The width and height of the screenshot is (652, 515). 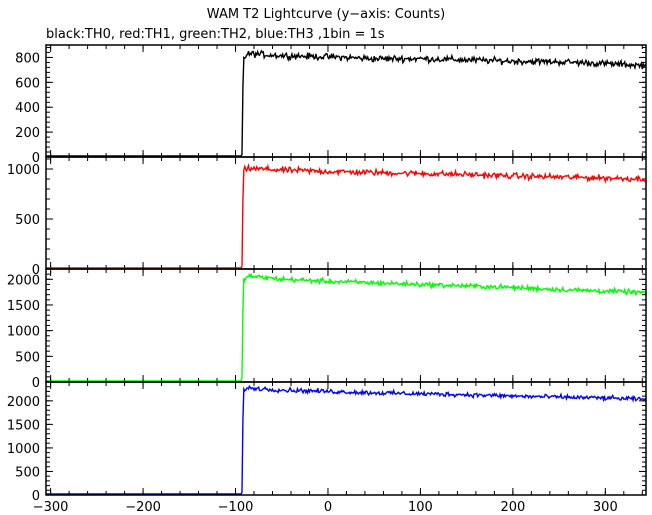 What do you see at coordinates (328, 507) in the screenshot?
I see `x-tick-label: 0` at bounding box center [328, 507].